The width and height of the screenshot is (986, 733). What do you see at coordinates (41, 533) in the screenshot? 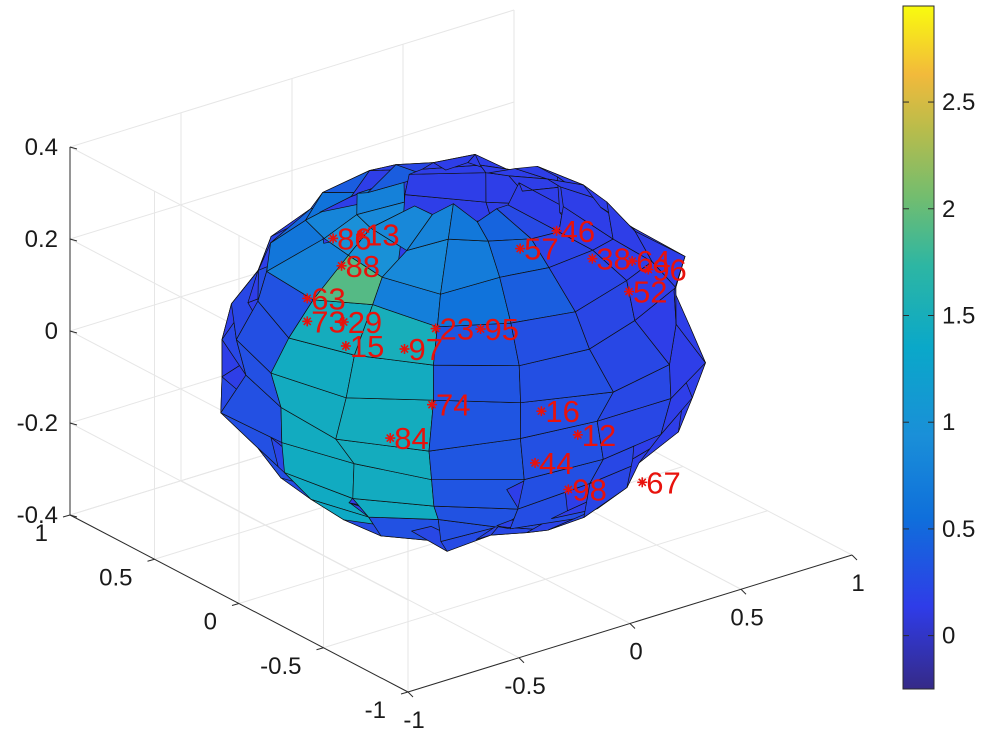
I see `y-tick-label: 1` at bounding box center [41, 533].